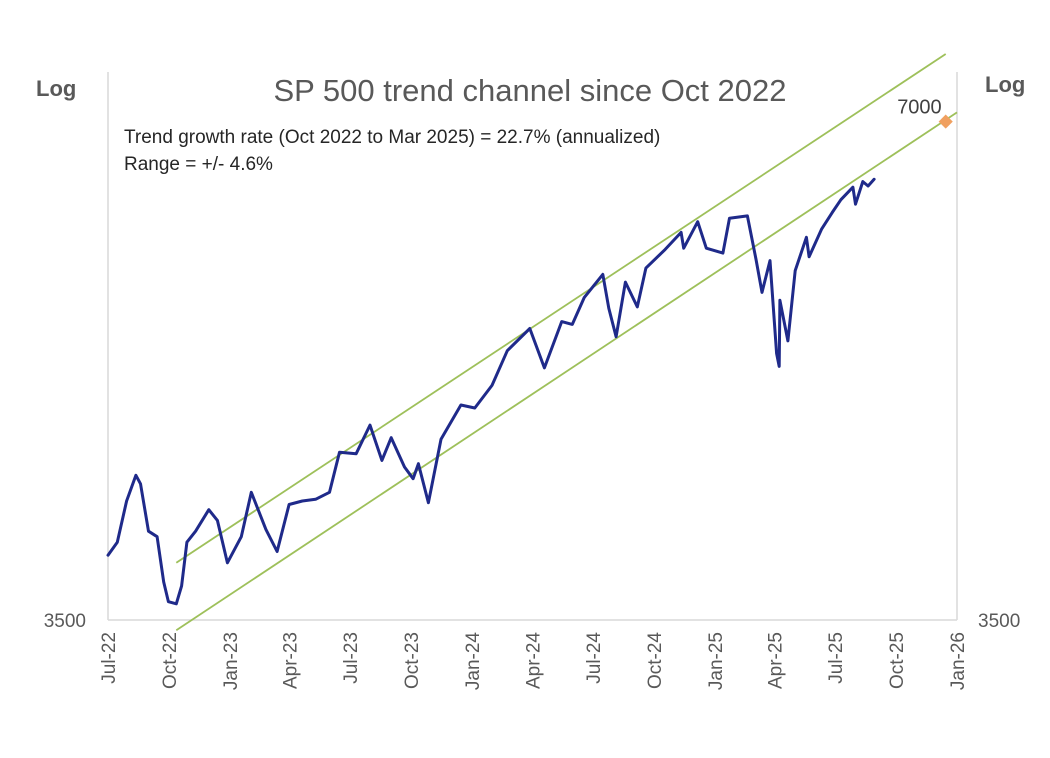 The height and width of the screenshot is (758, 1050). What do you see at coordinates (776, 660) in the screenshot?
I see `x-tick-label: Apr-25` at bounding box center [776, 660].